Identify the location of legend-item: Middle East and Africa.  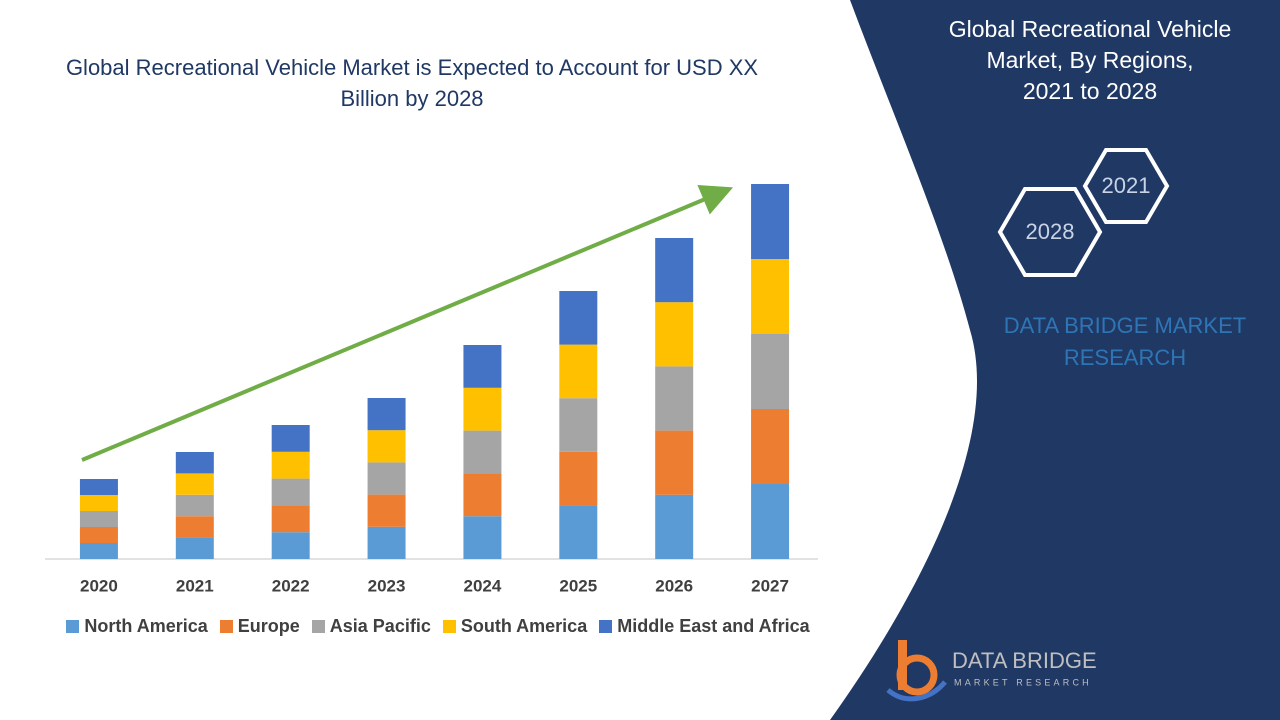
(704, 626).